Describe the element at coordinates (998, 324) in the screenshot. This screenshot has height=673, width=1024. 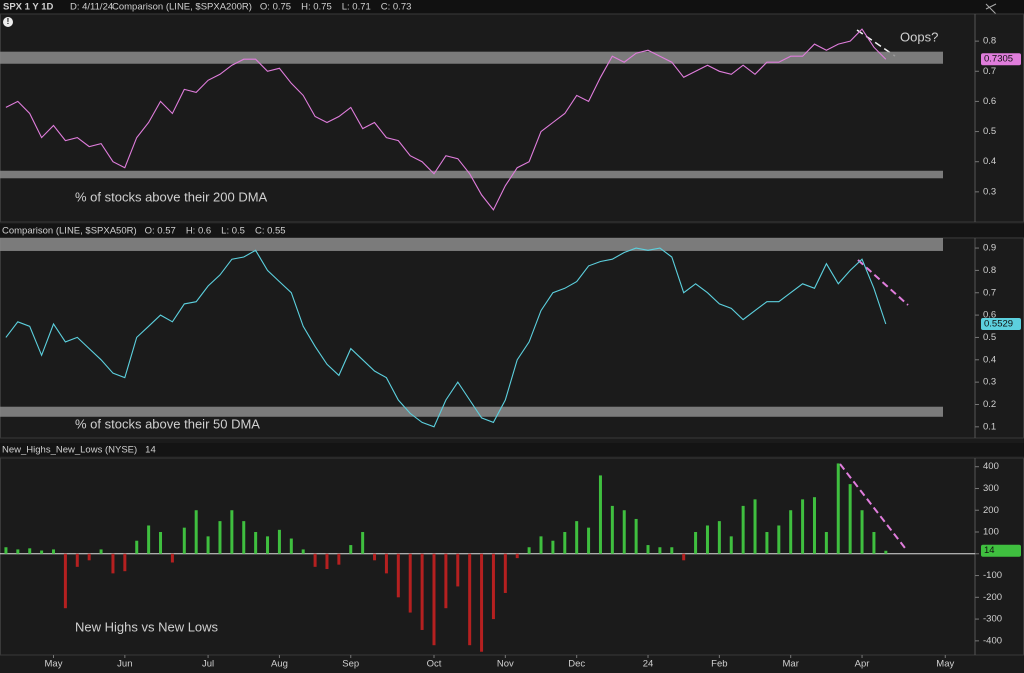
I see `last-value-label: 0.5529` at that location.